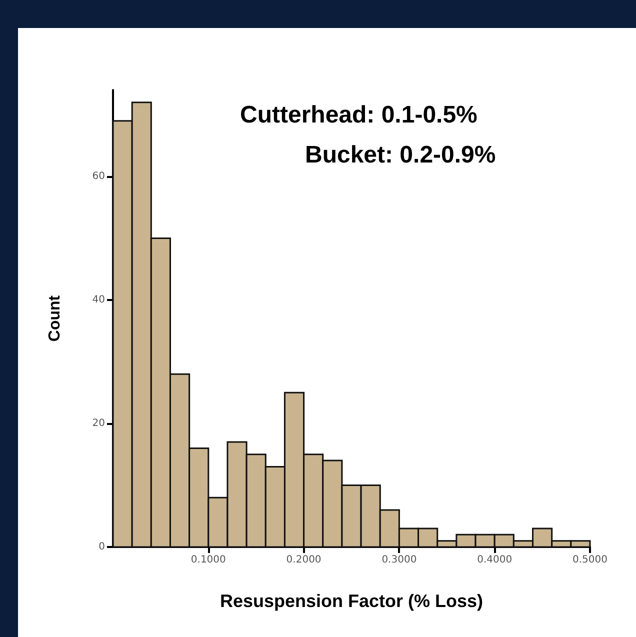 Image resolution: width=636 pixels, height=637 pixels. What do you see at coordinates (352, 601) in the screenshot?
I see `x-axis-title: Resuspension Factor (% Loss)` at bounding box center [352, 601].